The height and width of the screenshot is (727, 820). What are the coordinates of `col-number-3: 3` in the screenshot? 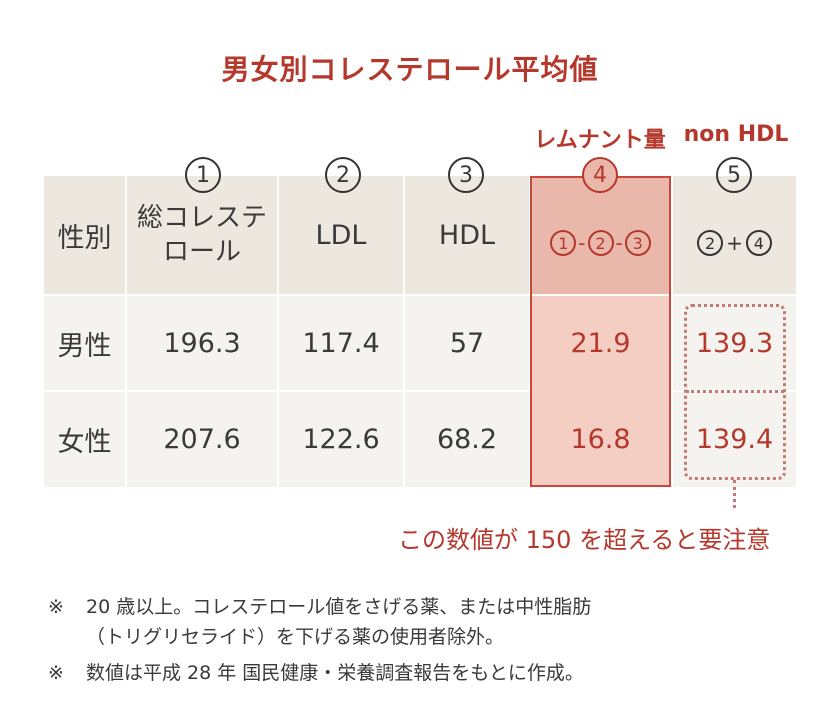 It's located at (466, 175).